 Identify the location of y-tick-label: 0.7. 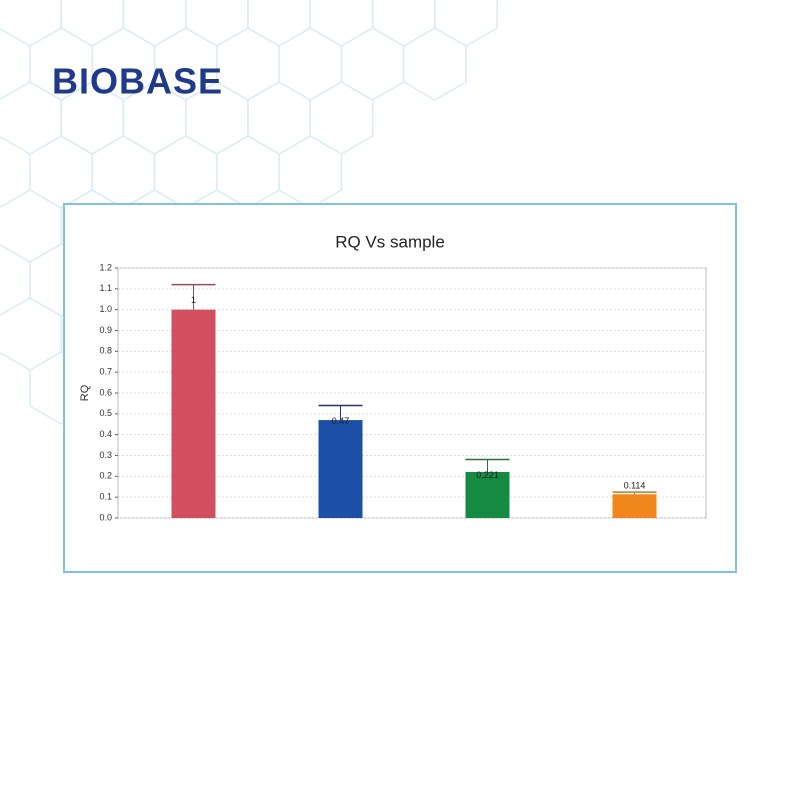
(105, 372).